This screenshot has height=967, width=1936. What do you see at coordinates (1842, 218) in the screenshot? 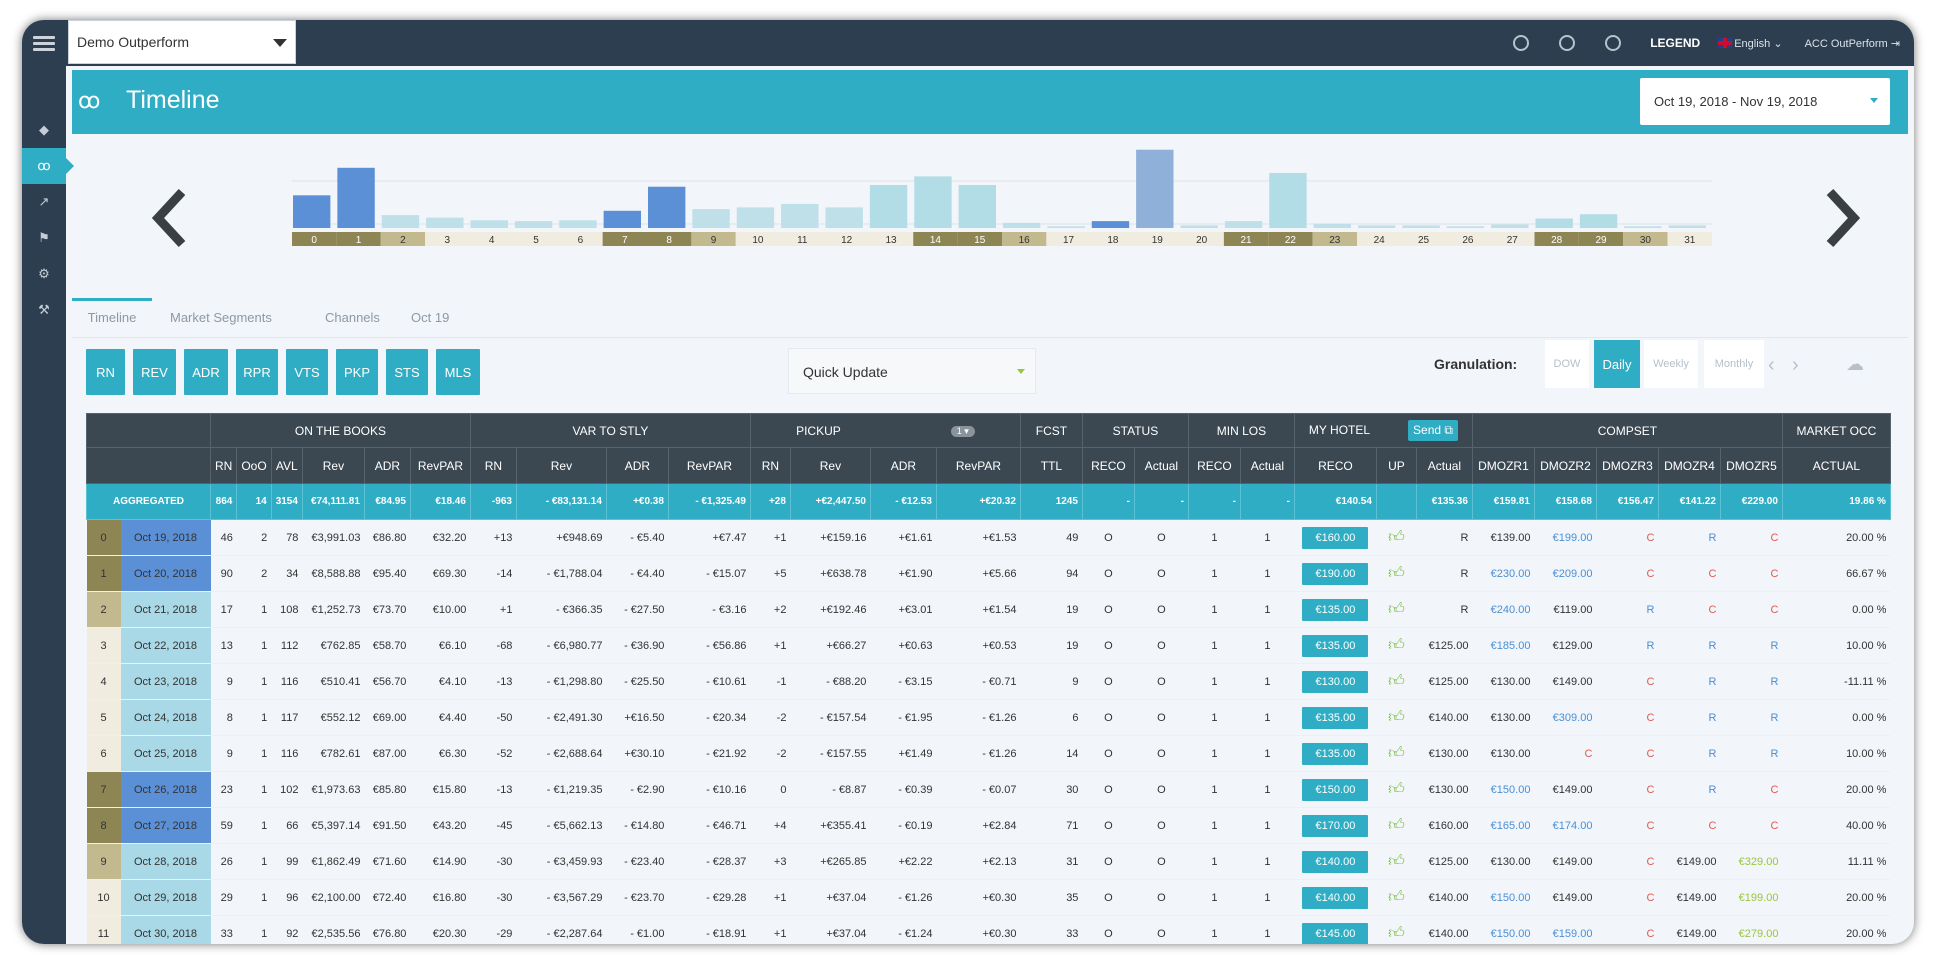
I see `chart-next-button` at bounding box center [1842, 218].